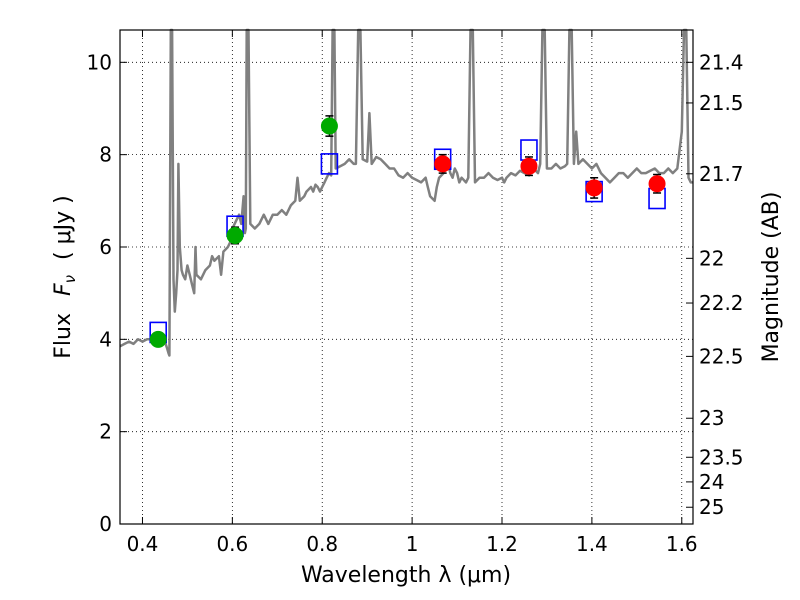  Describe the element at coordinates (105, 524) in the screenshot. I see `y-tick-label: 0` at that location.